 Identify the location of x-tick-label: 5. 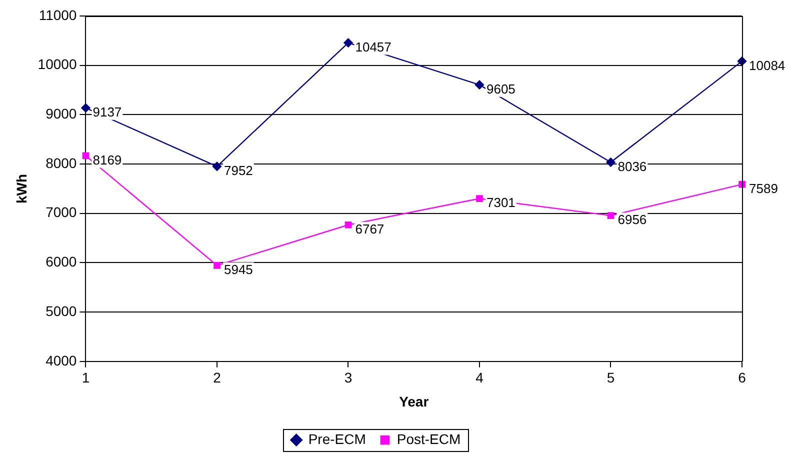
(610, 378).